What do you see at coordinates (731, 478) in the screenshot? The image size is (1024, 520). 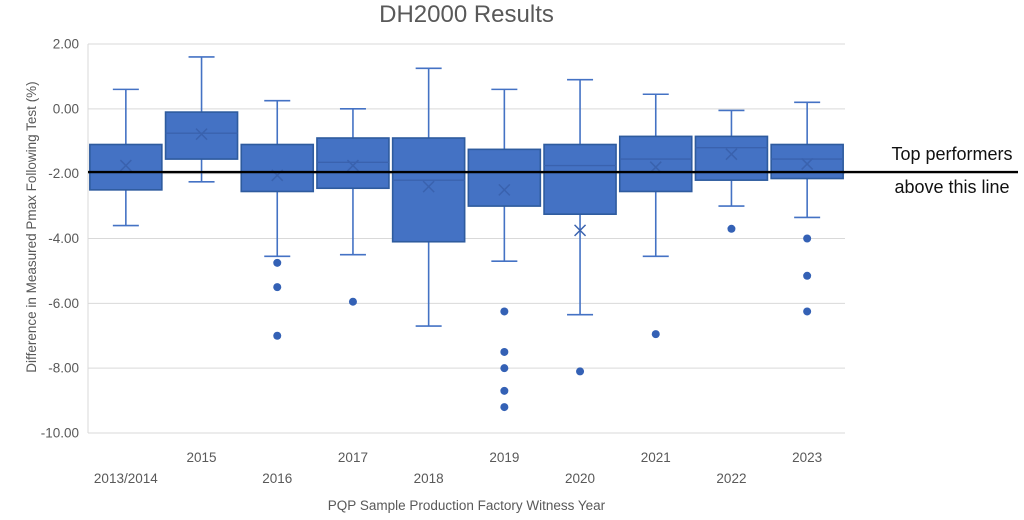 I see `x-tick-label: 2022` at bounding box center [731, 478].